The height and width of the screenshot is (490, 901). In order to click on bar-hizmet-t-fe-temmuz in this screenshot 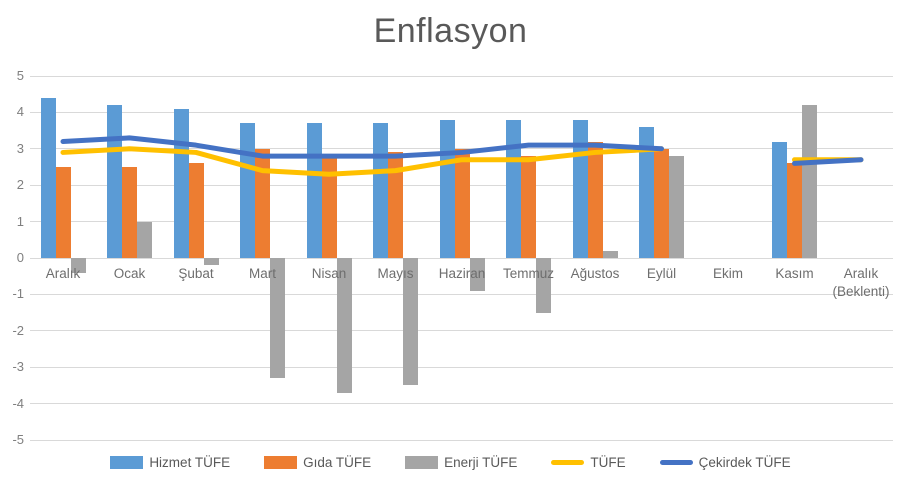, I will do `click(513, 188)`.